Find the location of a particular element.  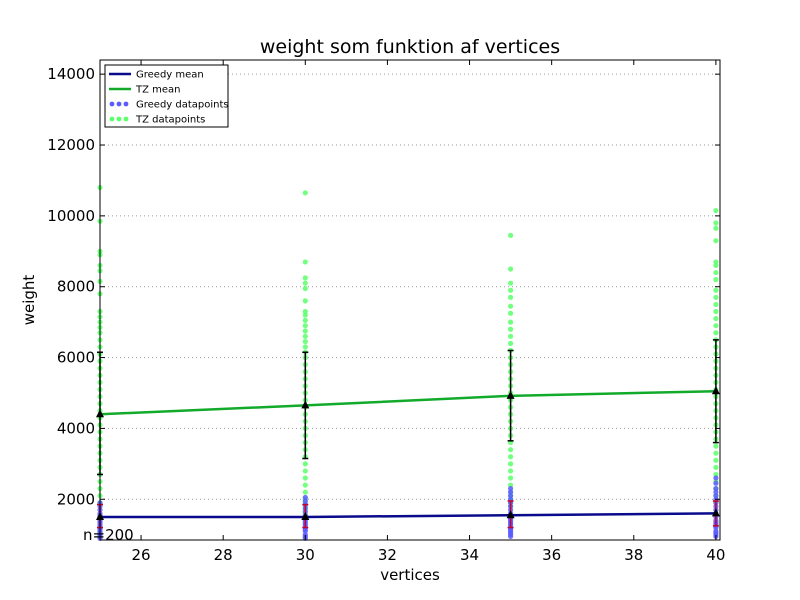

y-tick-label: 10000 is located at coordinates (71, 216).